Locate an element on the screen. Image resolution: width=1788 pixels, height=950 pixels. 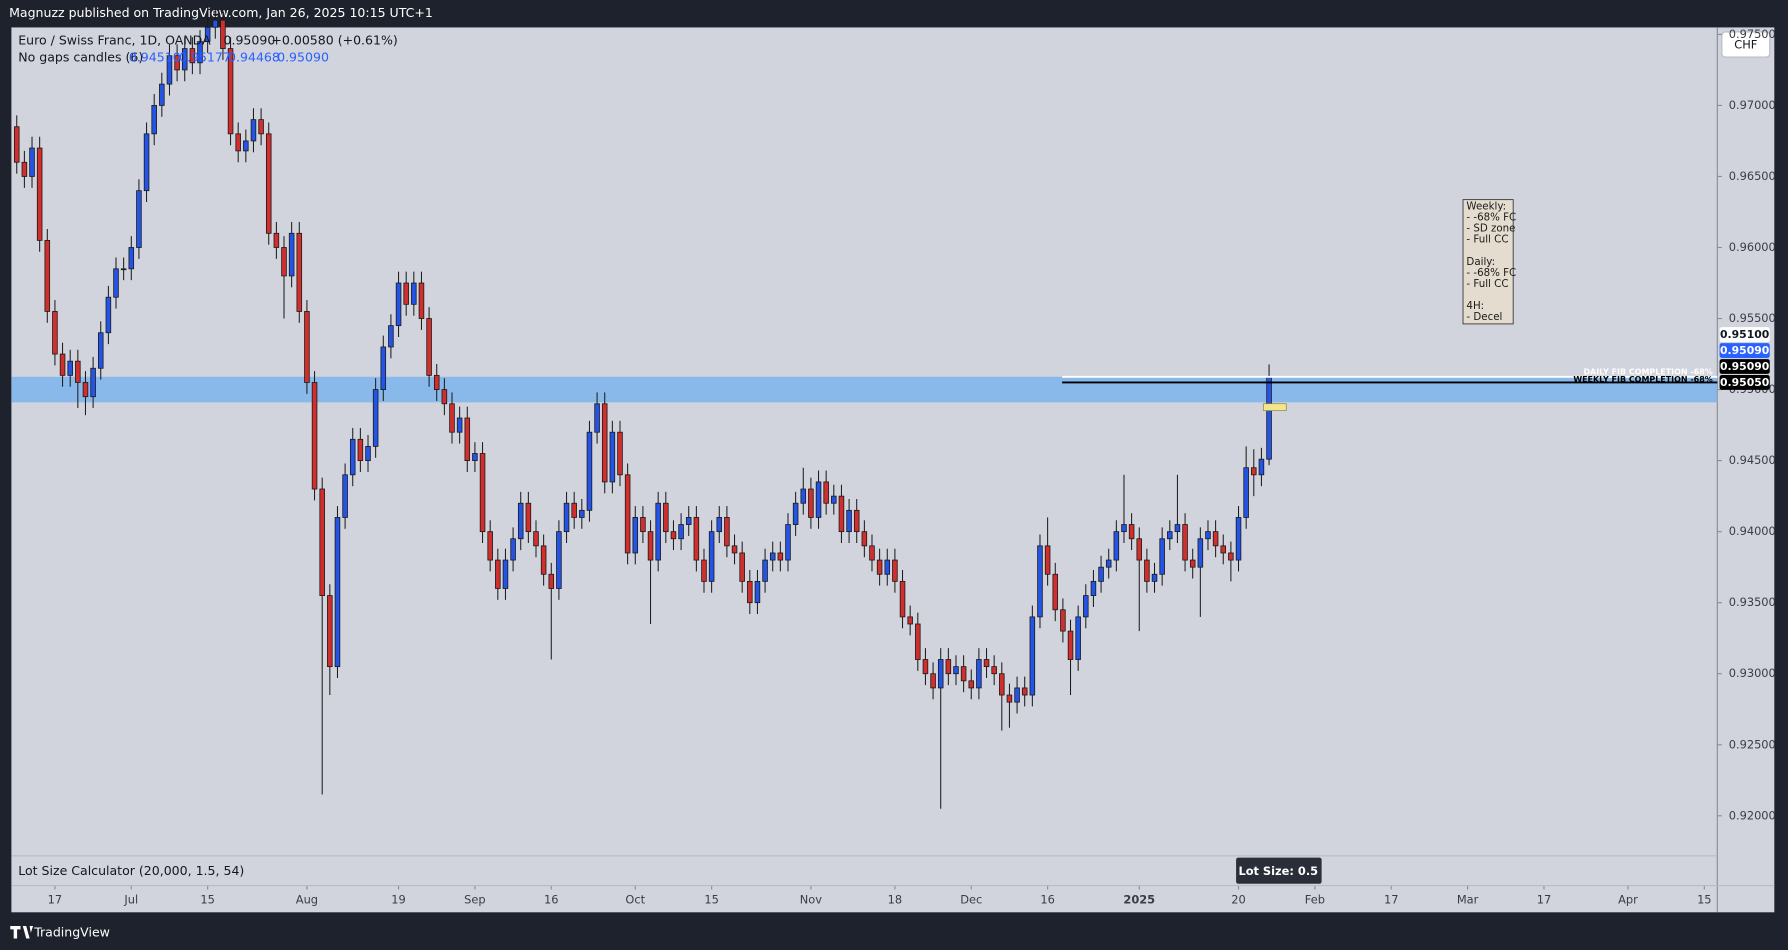
currency-label: CHF is located at coordinates (1745, 45).